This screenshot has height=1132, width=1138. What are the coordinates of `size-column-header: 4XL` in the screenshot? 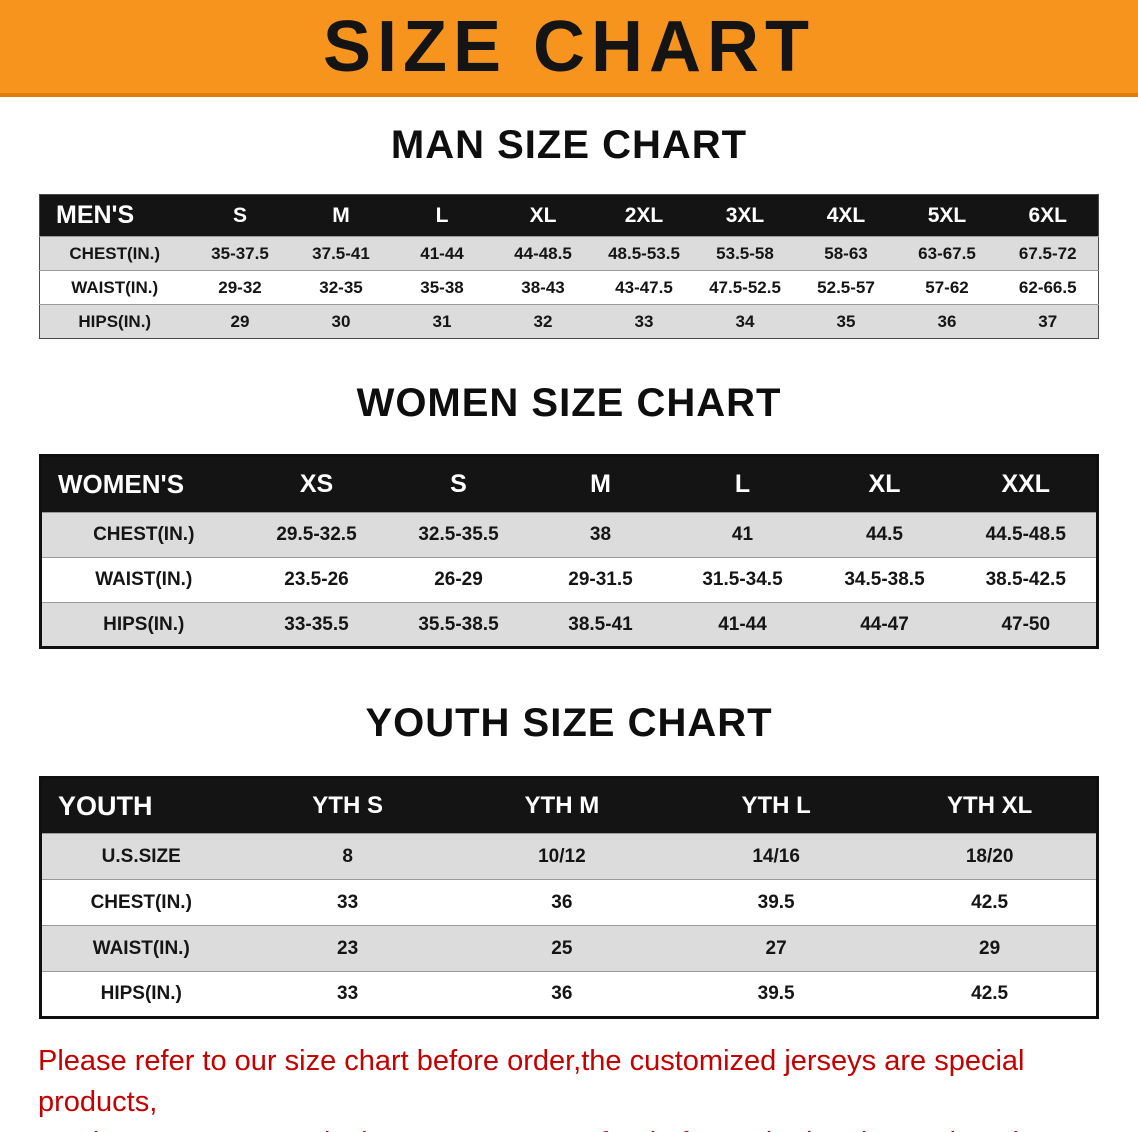 It's located at (846, 215).